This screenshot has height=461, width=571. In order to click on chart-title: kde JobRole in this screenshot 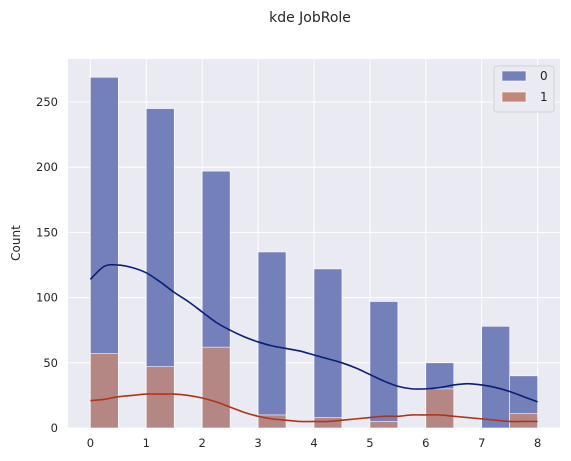, I will do `click(310, 18)`.